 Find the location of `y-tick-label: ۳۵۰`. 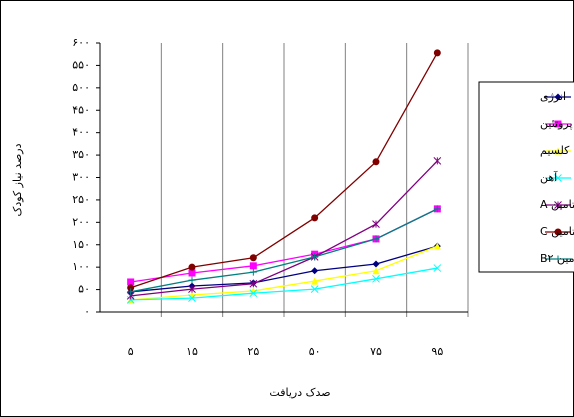

y-tick-label: ۳۵۰ is located at coordinates (81, 154).